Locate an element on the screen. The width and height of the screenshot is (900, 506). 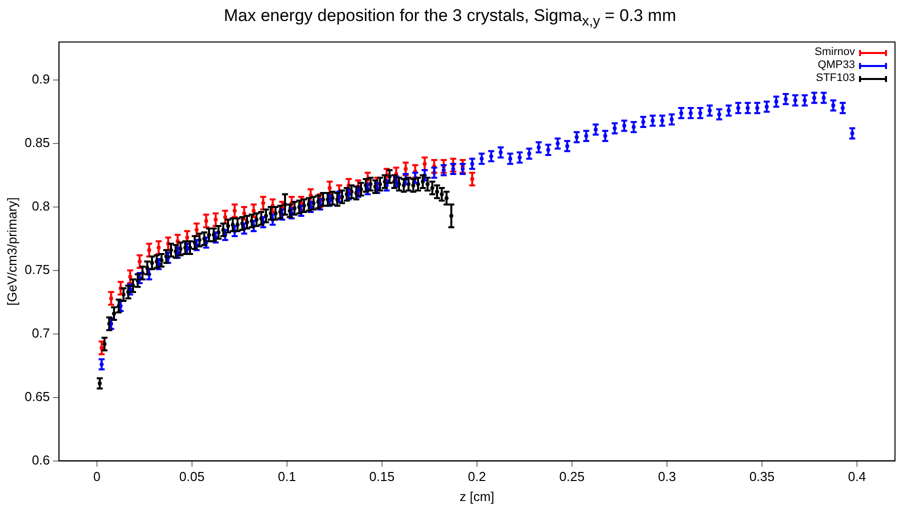
x-tick-label: 0.1 is located at coordinates (287, 476).